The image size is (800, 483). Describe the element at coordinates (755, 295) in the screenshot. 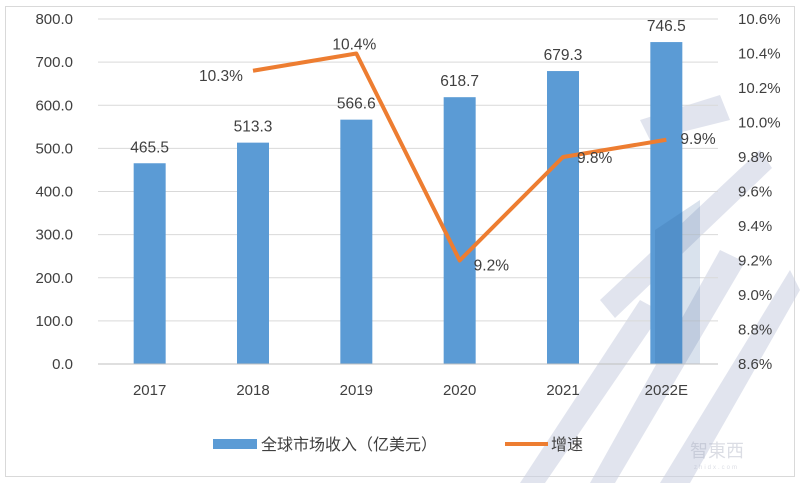

I see `right-y-tick-label: 9.0%` at that location.